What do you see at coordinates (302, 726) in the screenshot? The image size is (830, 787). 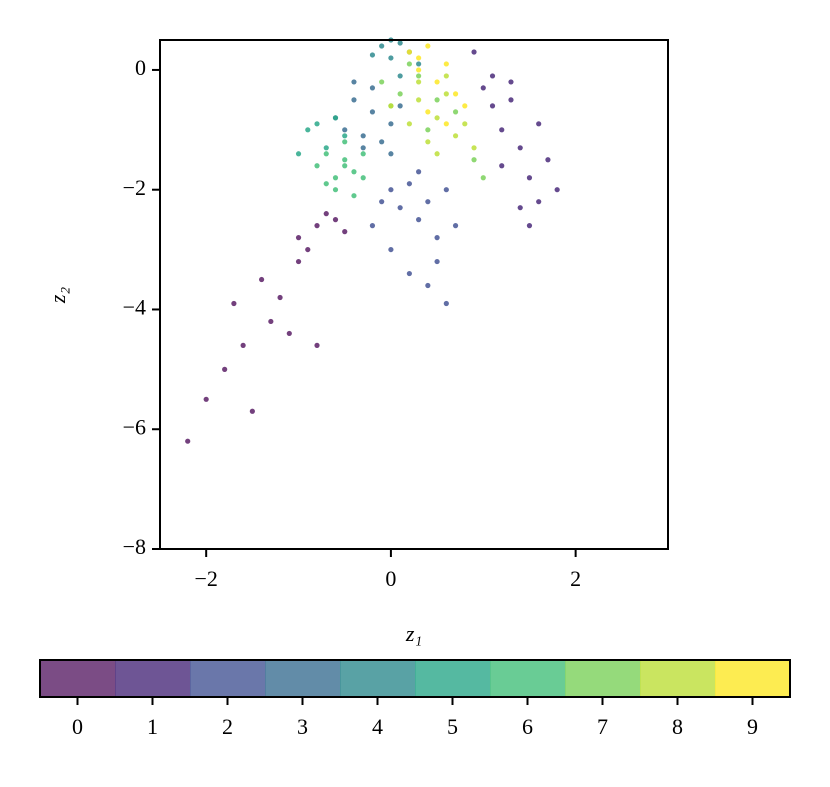 I see `colorbar-label: 3` at bounding box center [302, 726].